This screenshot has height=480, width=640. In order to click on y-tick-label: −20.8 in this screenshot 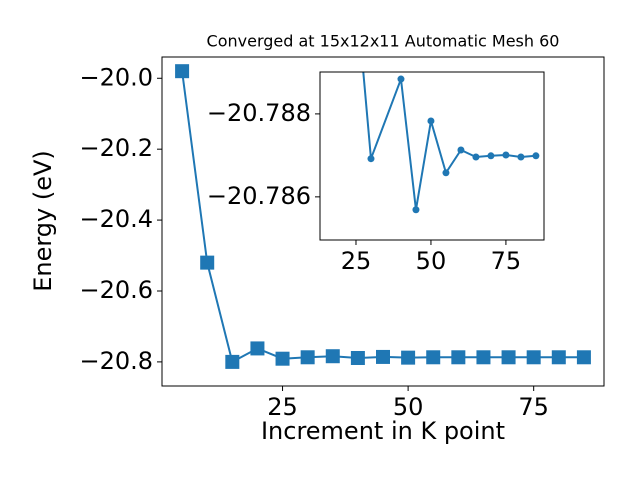, I will do `click(116, 361)`.